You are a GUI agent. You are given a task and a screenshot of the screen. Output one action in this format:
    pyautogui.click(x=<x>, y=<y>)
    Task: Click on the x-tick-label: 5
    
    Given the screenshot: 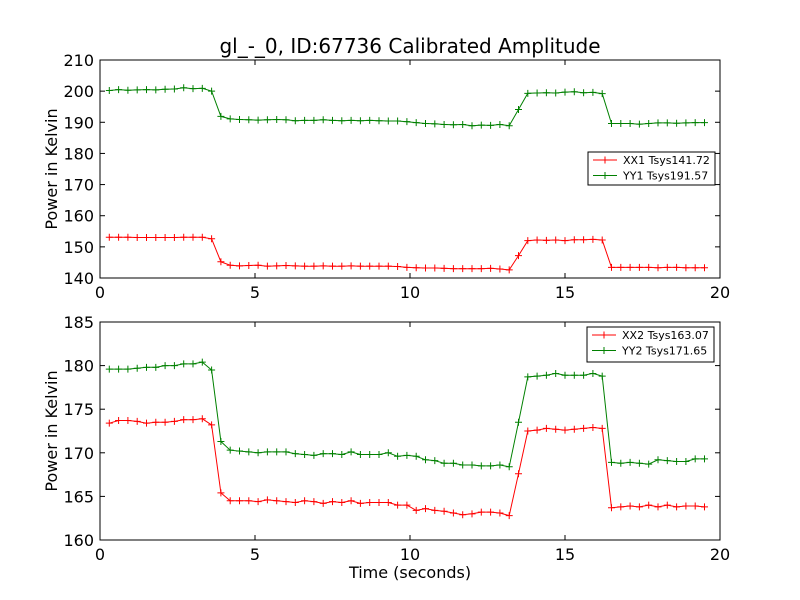 What is the action you would take?
    pyautogui.click(x=255, y=554)
    